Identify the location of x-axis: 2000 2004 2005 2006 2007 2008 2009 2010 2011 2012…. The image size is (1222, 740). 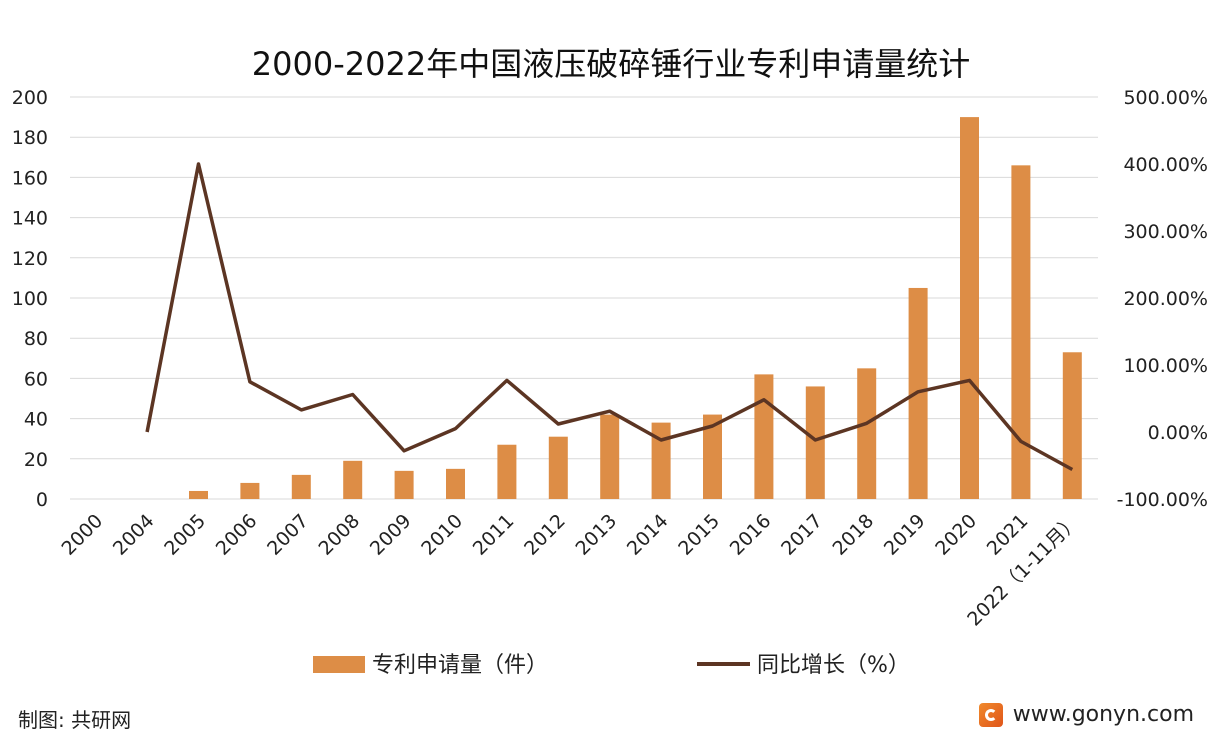
(570, 570).